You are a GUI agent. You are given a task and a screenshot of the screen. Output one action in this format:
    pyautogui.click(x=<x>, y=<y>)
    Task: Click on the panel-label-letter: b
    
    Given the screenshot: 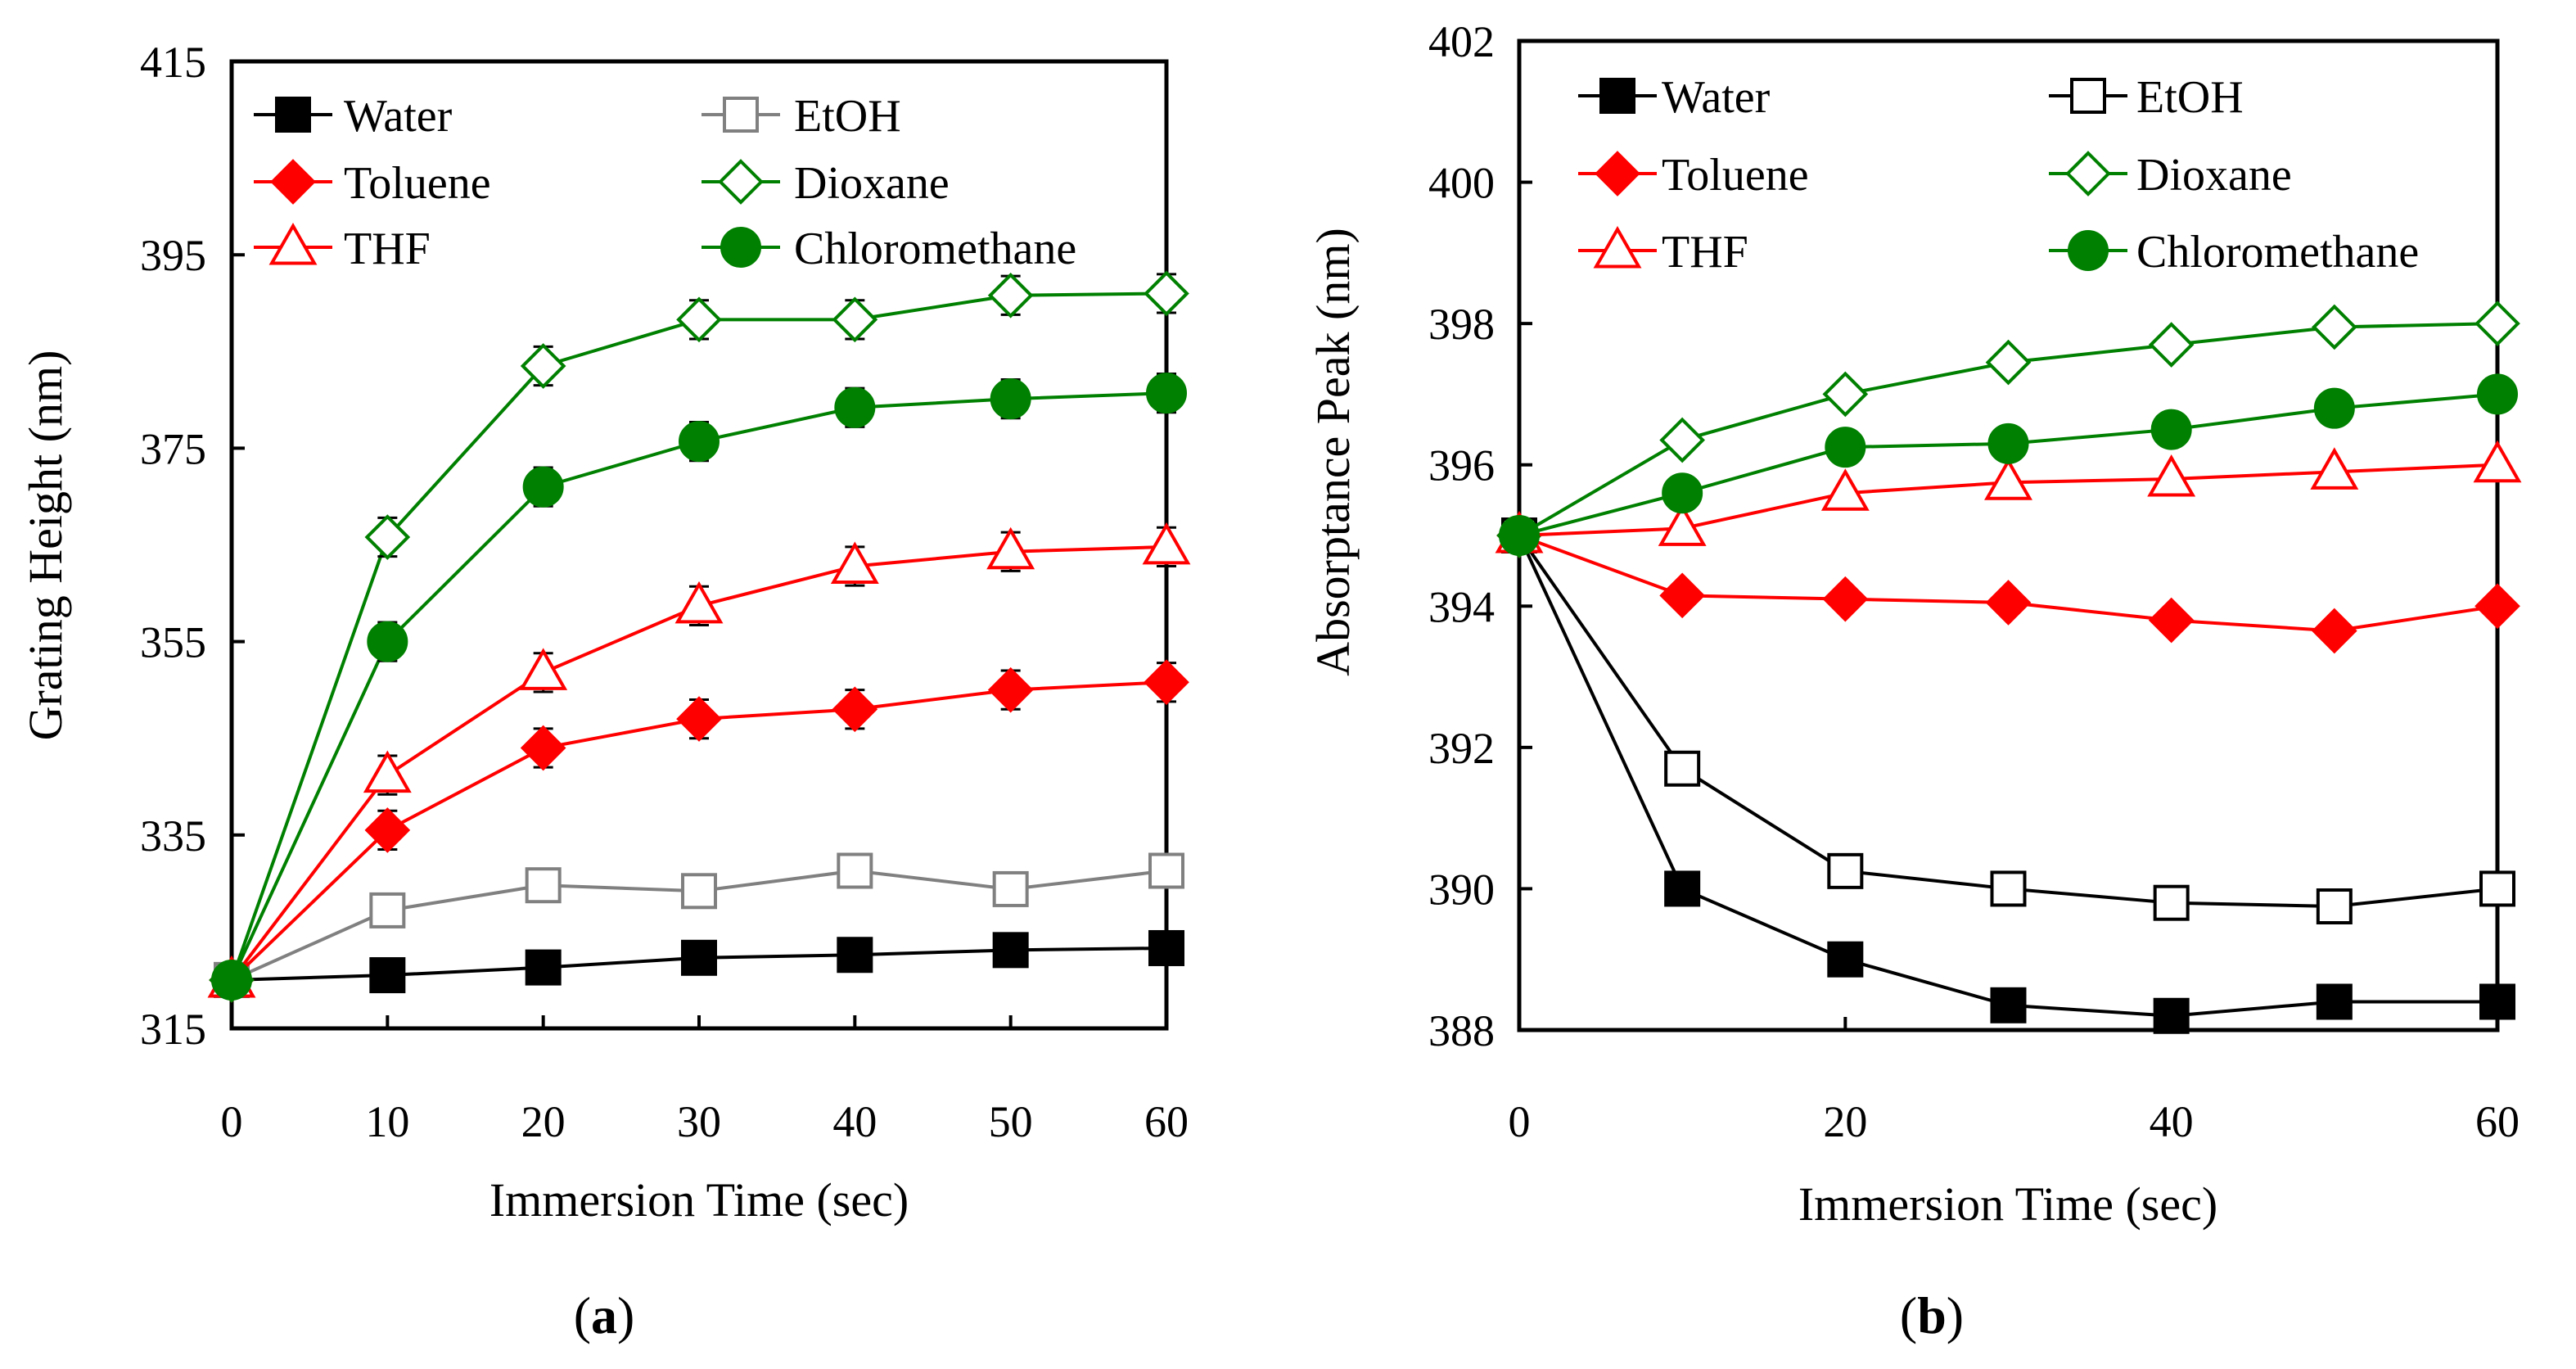 What is the action you would take?
    pyautogui.click(x=1932, y=1315)
    